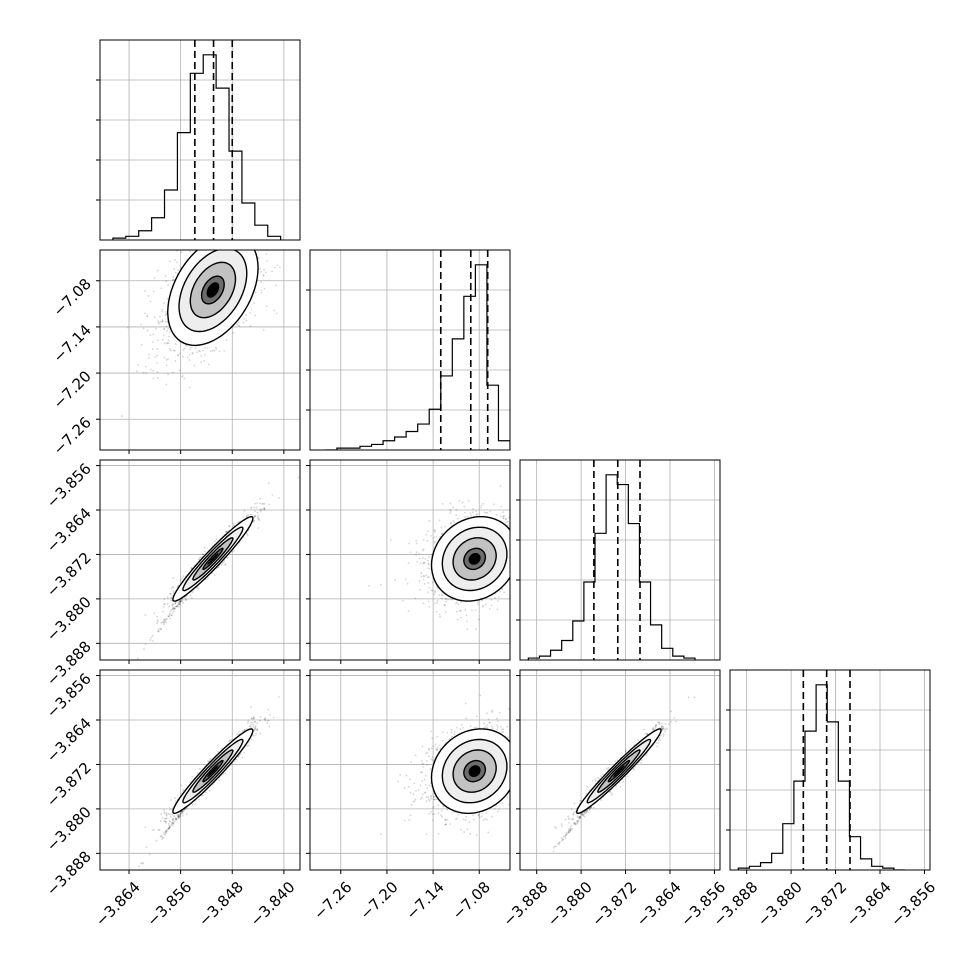 The width and height of the screenshot is (970, 970). What do you see at coordinates (200, 771) in the screenshot?
I see `joint-panel` at bounding box center [200, 771].